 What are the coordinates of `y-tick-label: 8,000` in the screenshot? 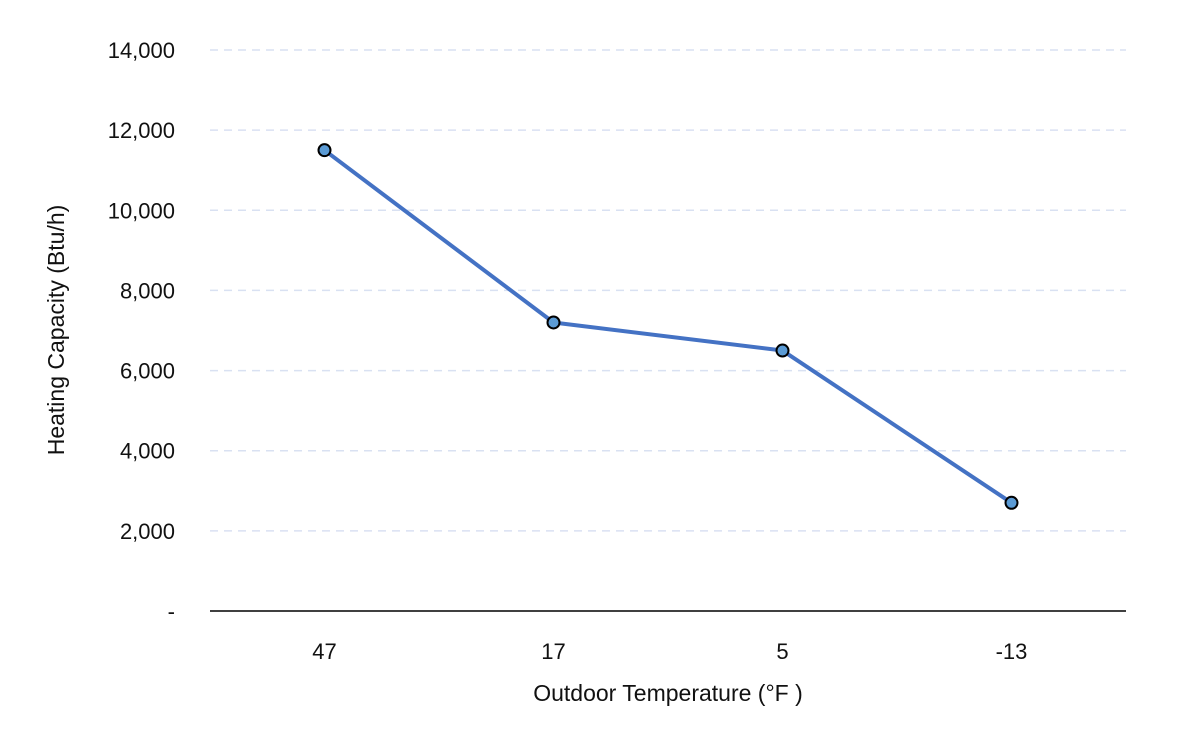 It's located at (147, 290).